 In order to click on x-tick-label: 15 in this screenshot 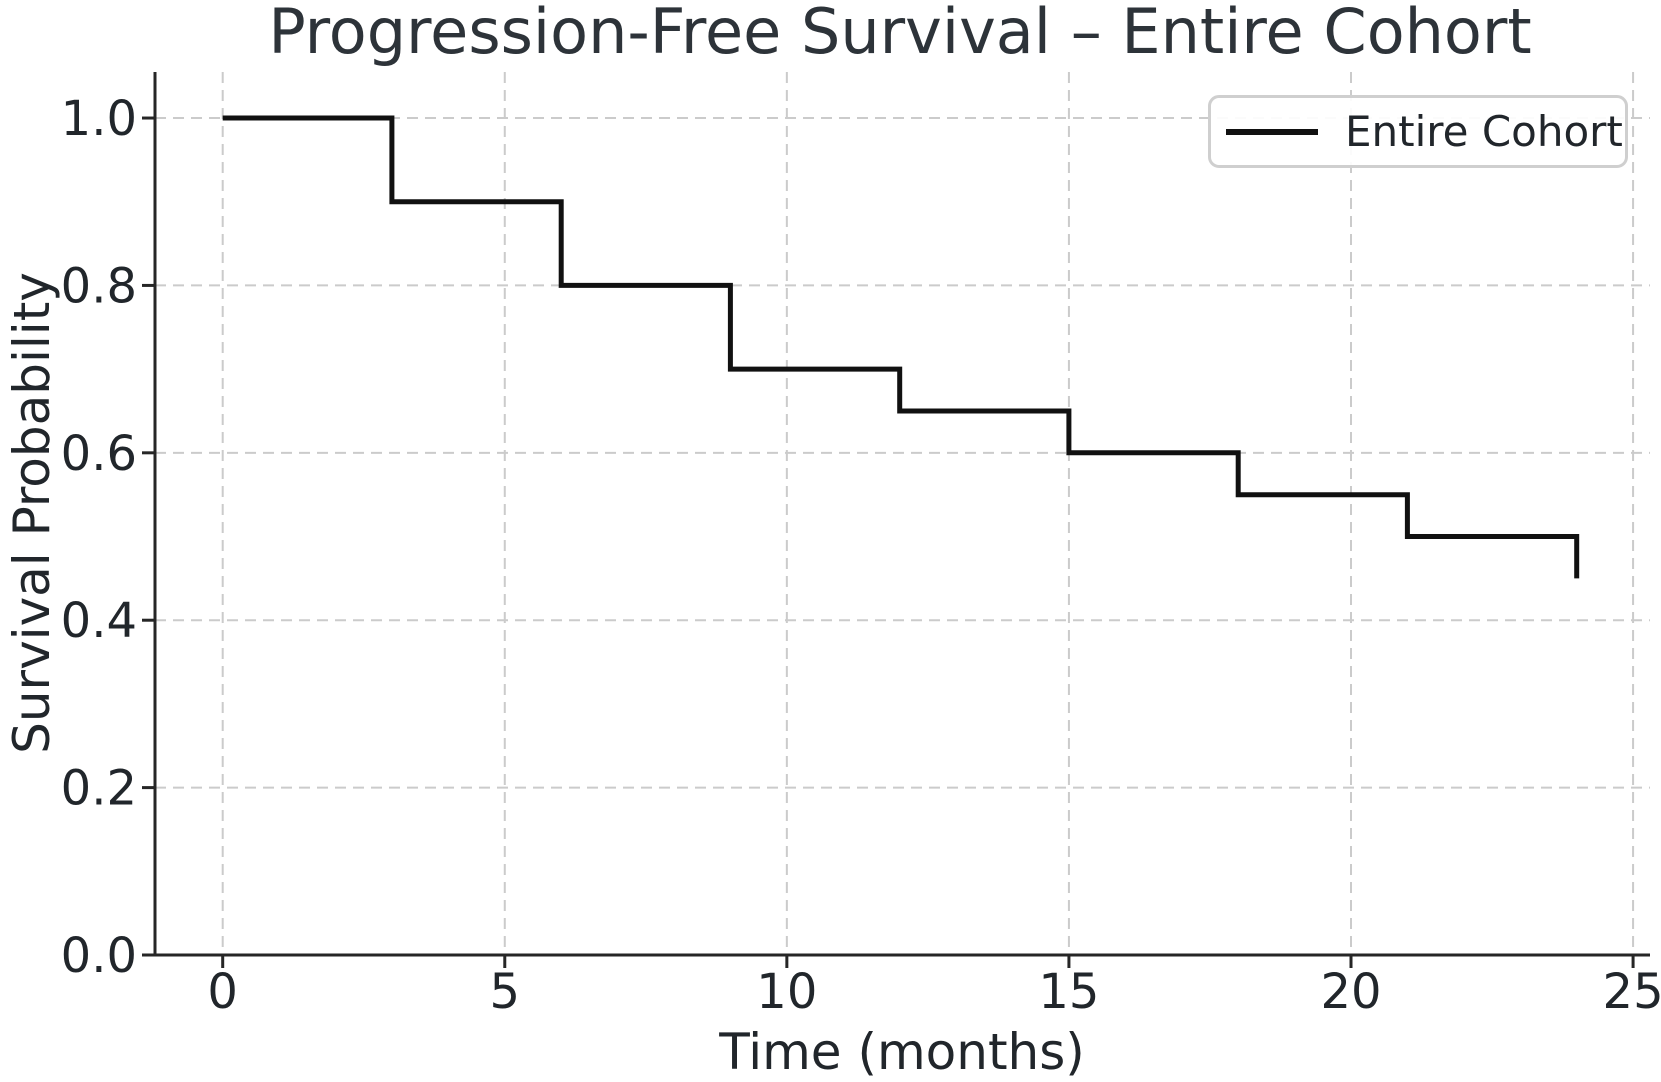, I will do `click(1068, 992)`.